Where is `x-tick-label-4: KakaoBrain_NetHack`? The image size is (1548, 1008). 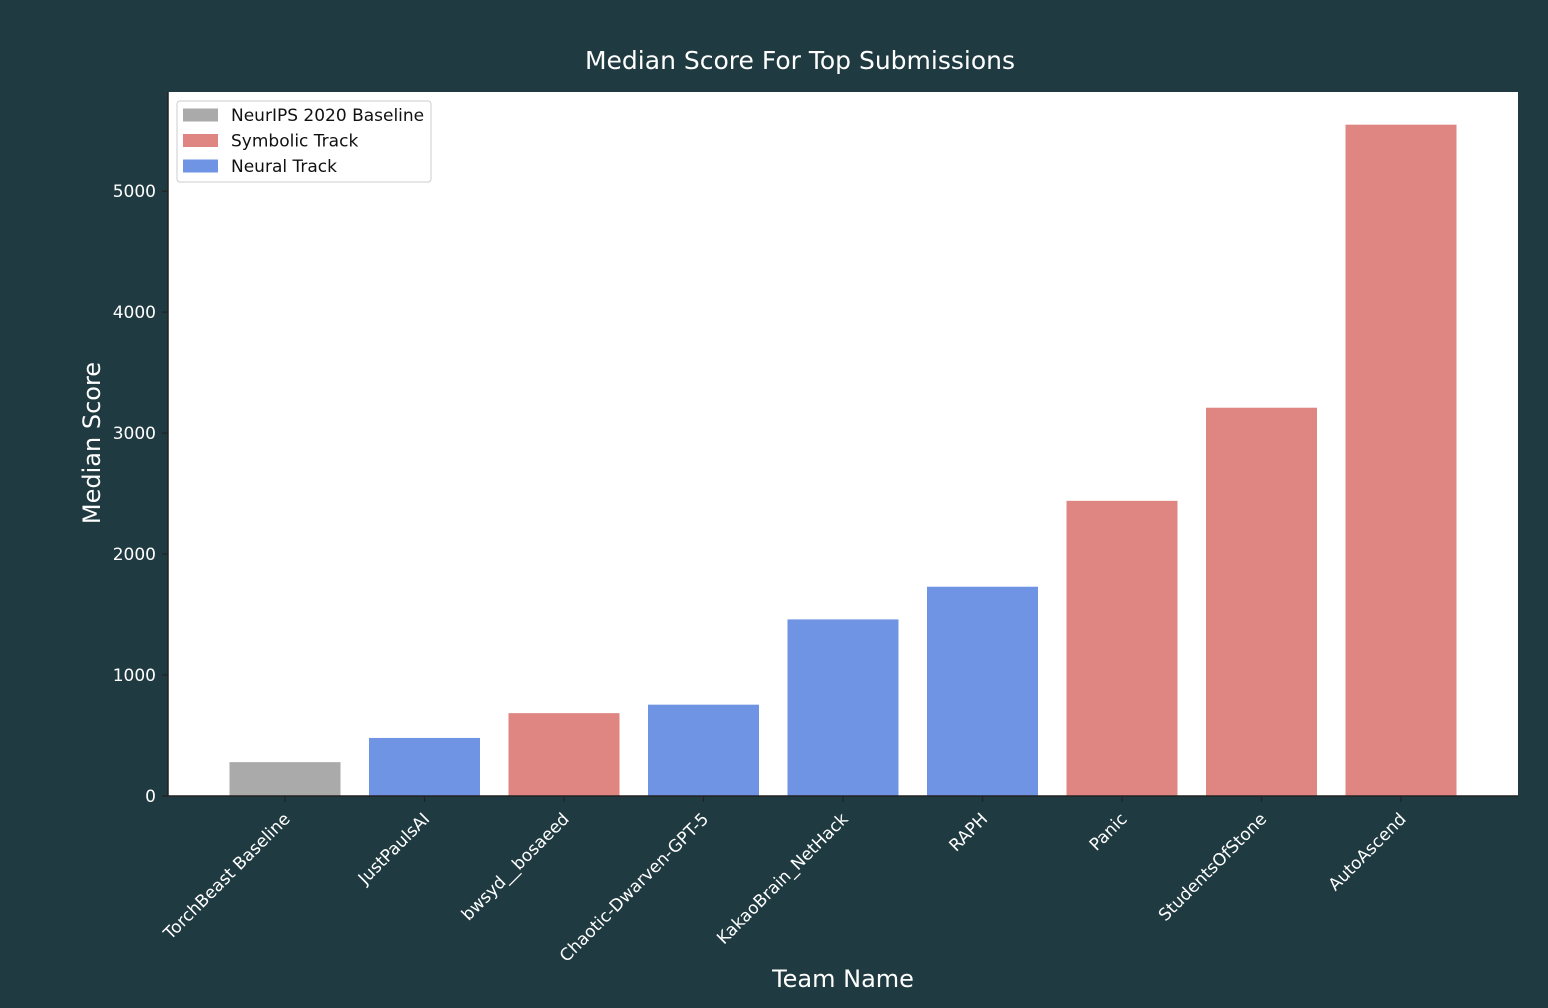 x-tick-label-4: KakaoBrain_NetHack is located at coordinates (782, 878).